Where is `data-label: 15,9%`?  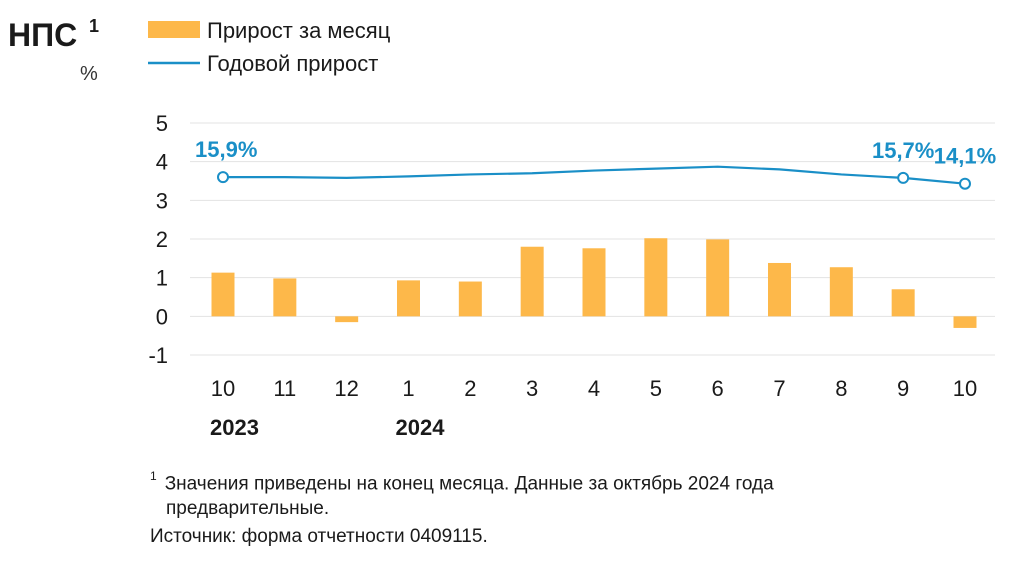
data-label: 15,9% is located at coordinates (226, 149).